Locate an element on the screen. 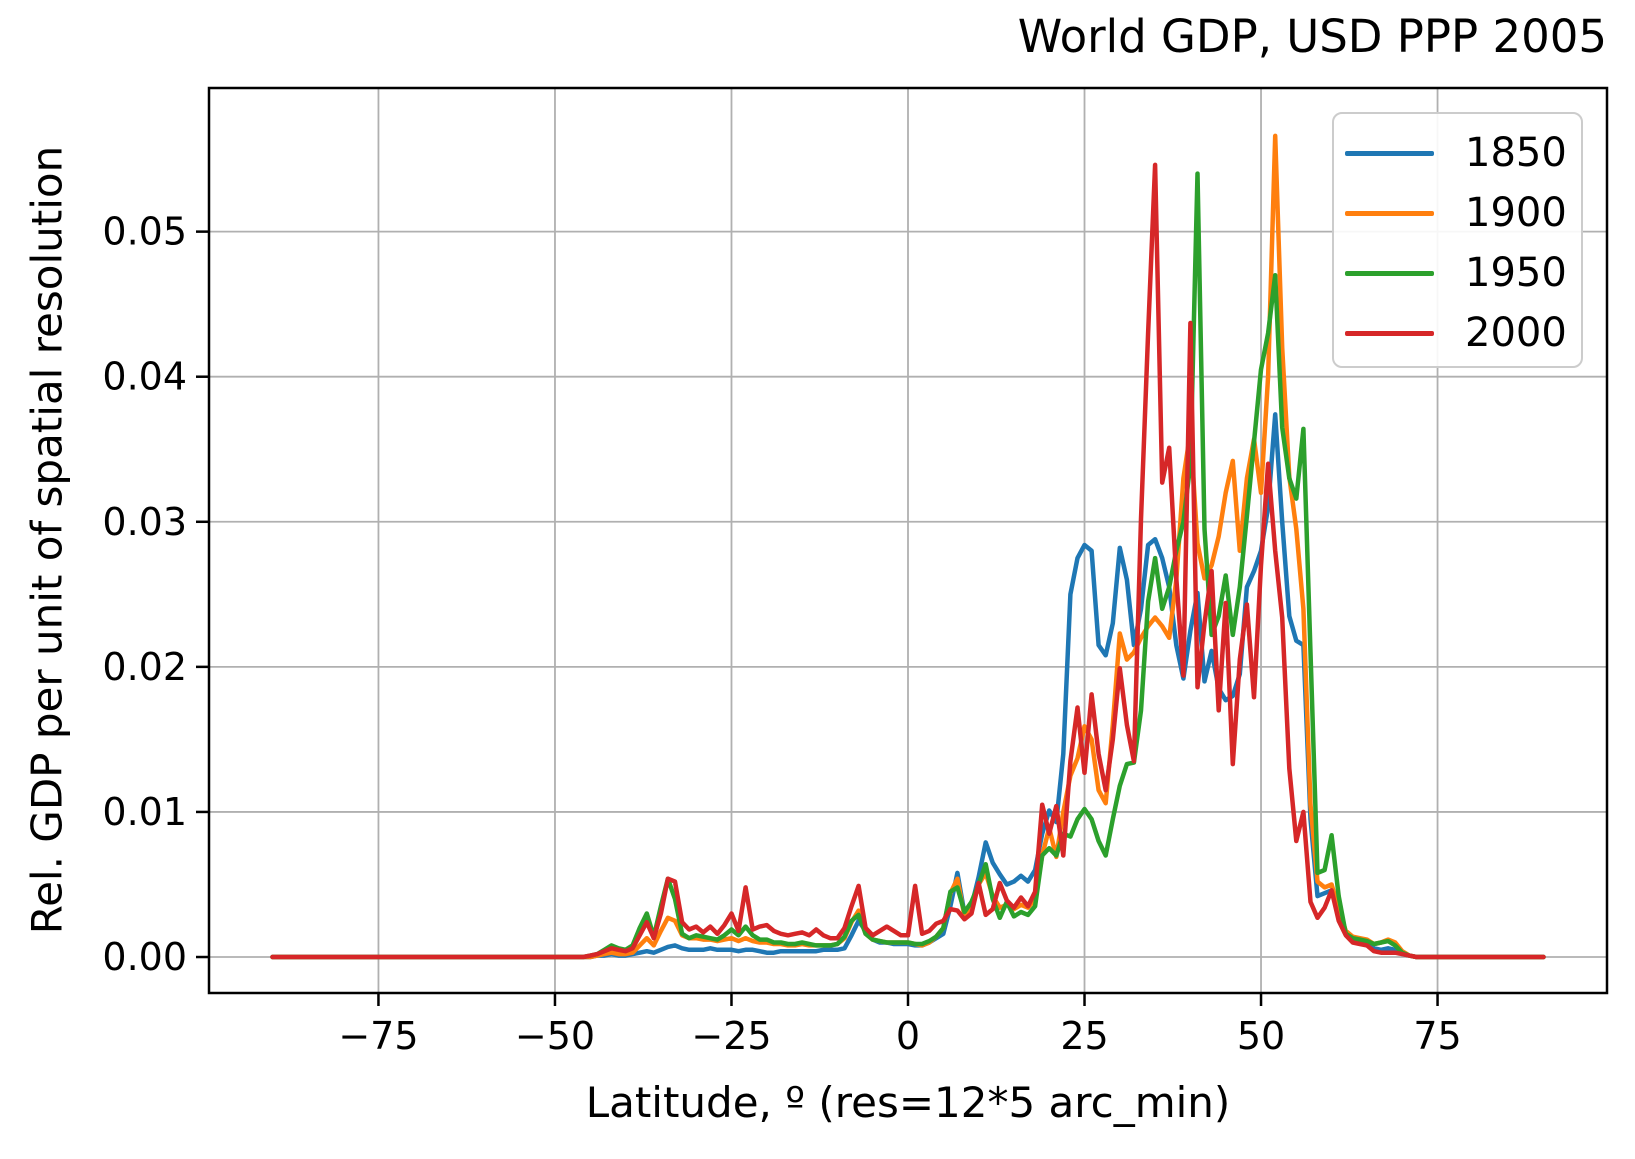  x-tick-label: −50 is located at coordinates (555, 1036).